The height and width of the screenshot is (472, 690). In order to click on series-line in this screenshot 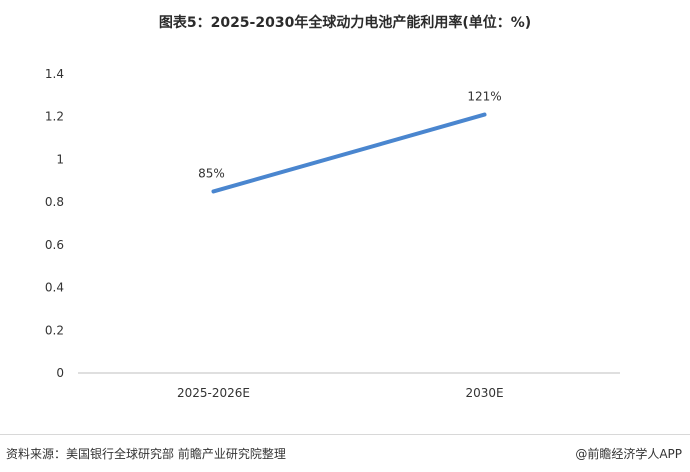, I will do `click(349, 153)`.